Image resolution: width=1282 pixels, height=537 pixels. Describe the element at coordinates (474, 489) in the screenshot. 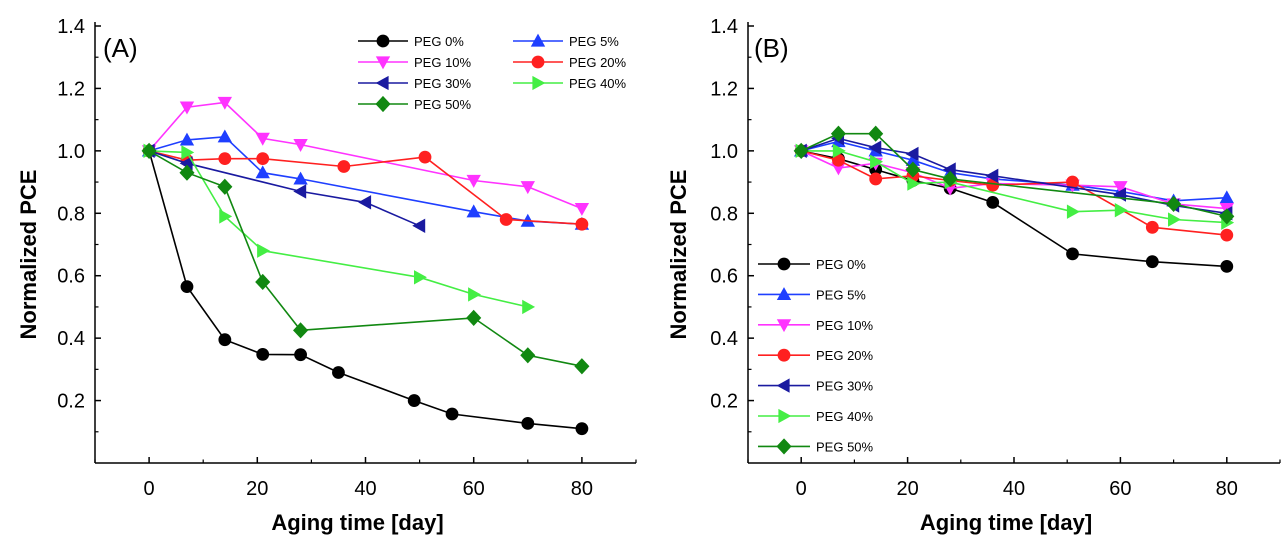

I see `x-tick-label: 60` at that location.